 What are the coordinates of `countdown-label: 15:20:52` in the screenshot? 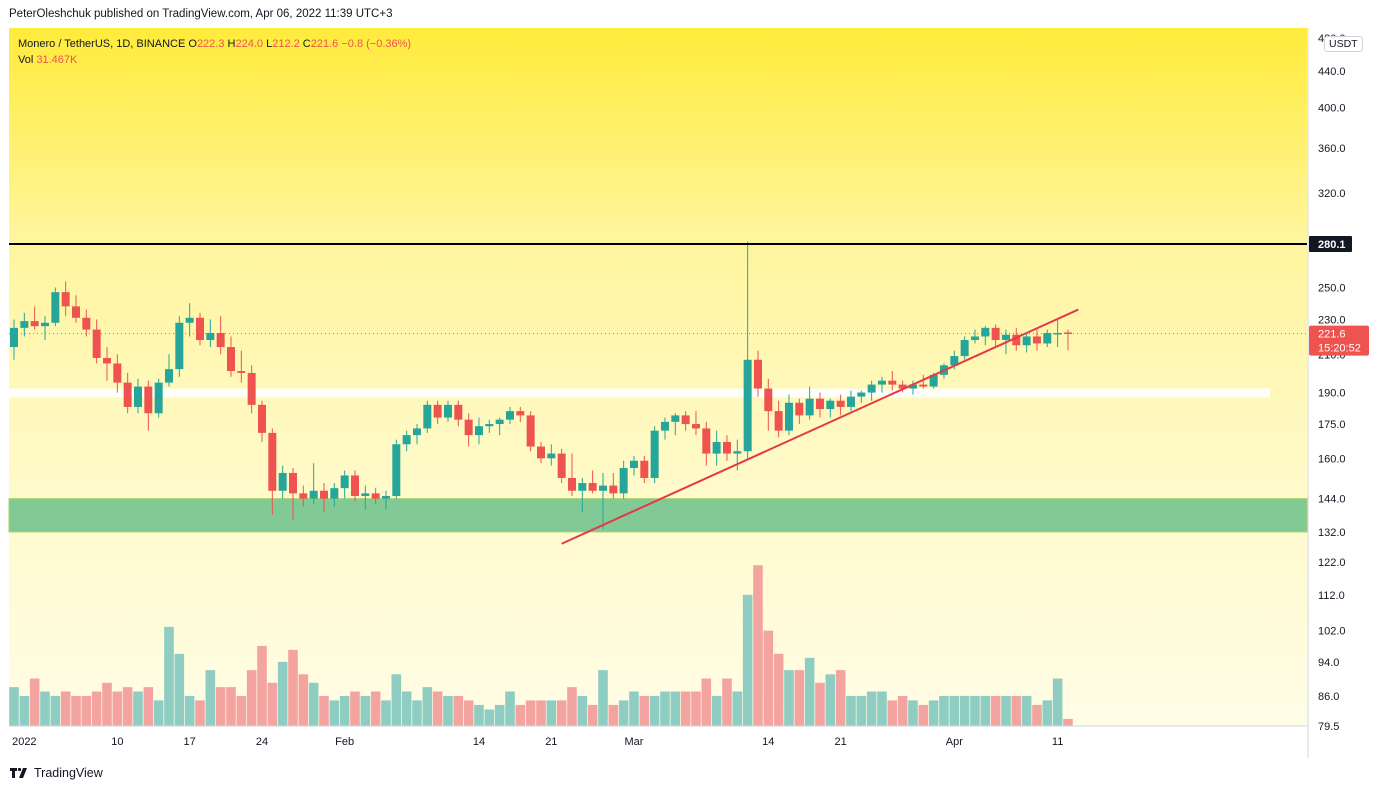 It's located at (1339, 349).